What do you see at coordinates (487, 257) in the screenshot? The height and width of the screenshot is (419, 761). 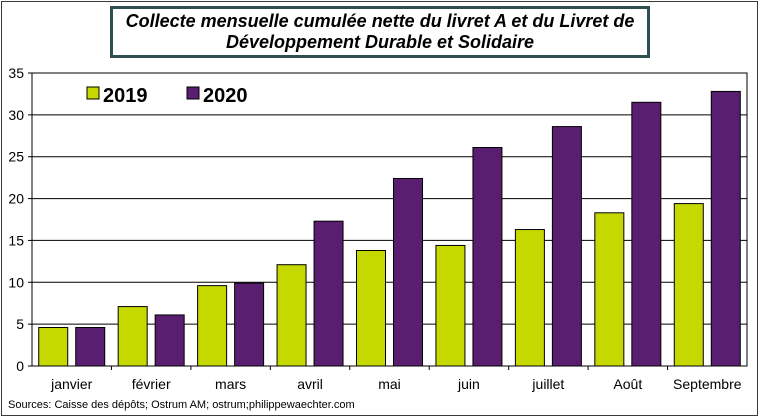 I see `bar-2020-juin` at bounding box center [487, 257].